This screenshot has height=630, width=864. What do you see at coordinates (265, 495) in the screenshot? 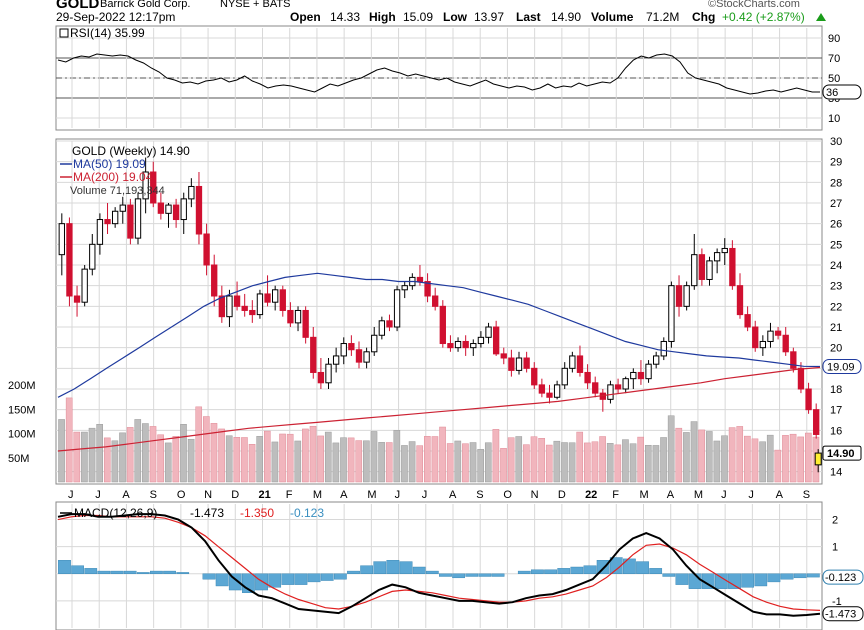
I see `x-tick-label: 21` at bounding box center [265, 495].